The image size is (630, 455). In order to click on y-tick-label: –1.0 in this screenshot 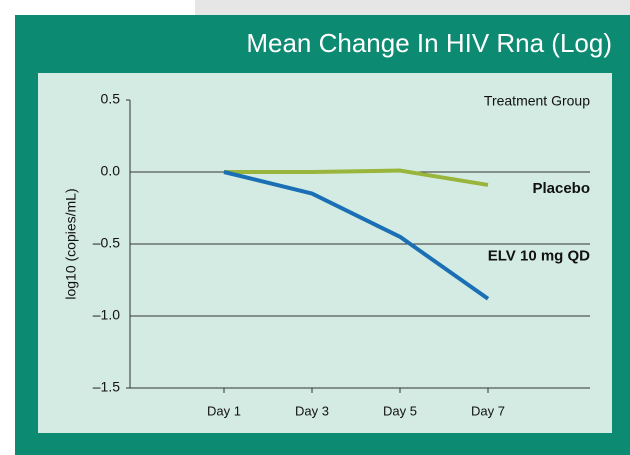, I will do `click(106, 315)`.